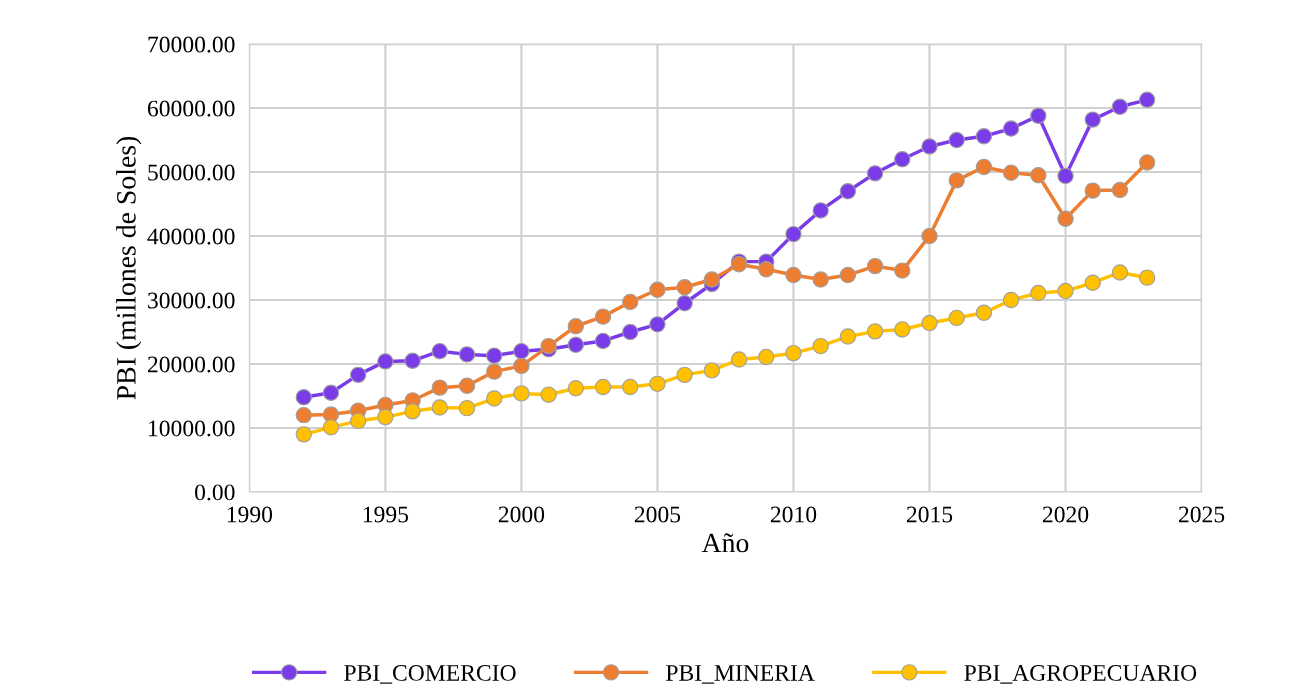 Image resolution: width=1292 pixels, height=689 pixels. Describe the element at coordinates (1201, 514) in the screenshot. I see `x-tick-label: 2025` at that location.